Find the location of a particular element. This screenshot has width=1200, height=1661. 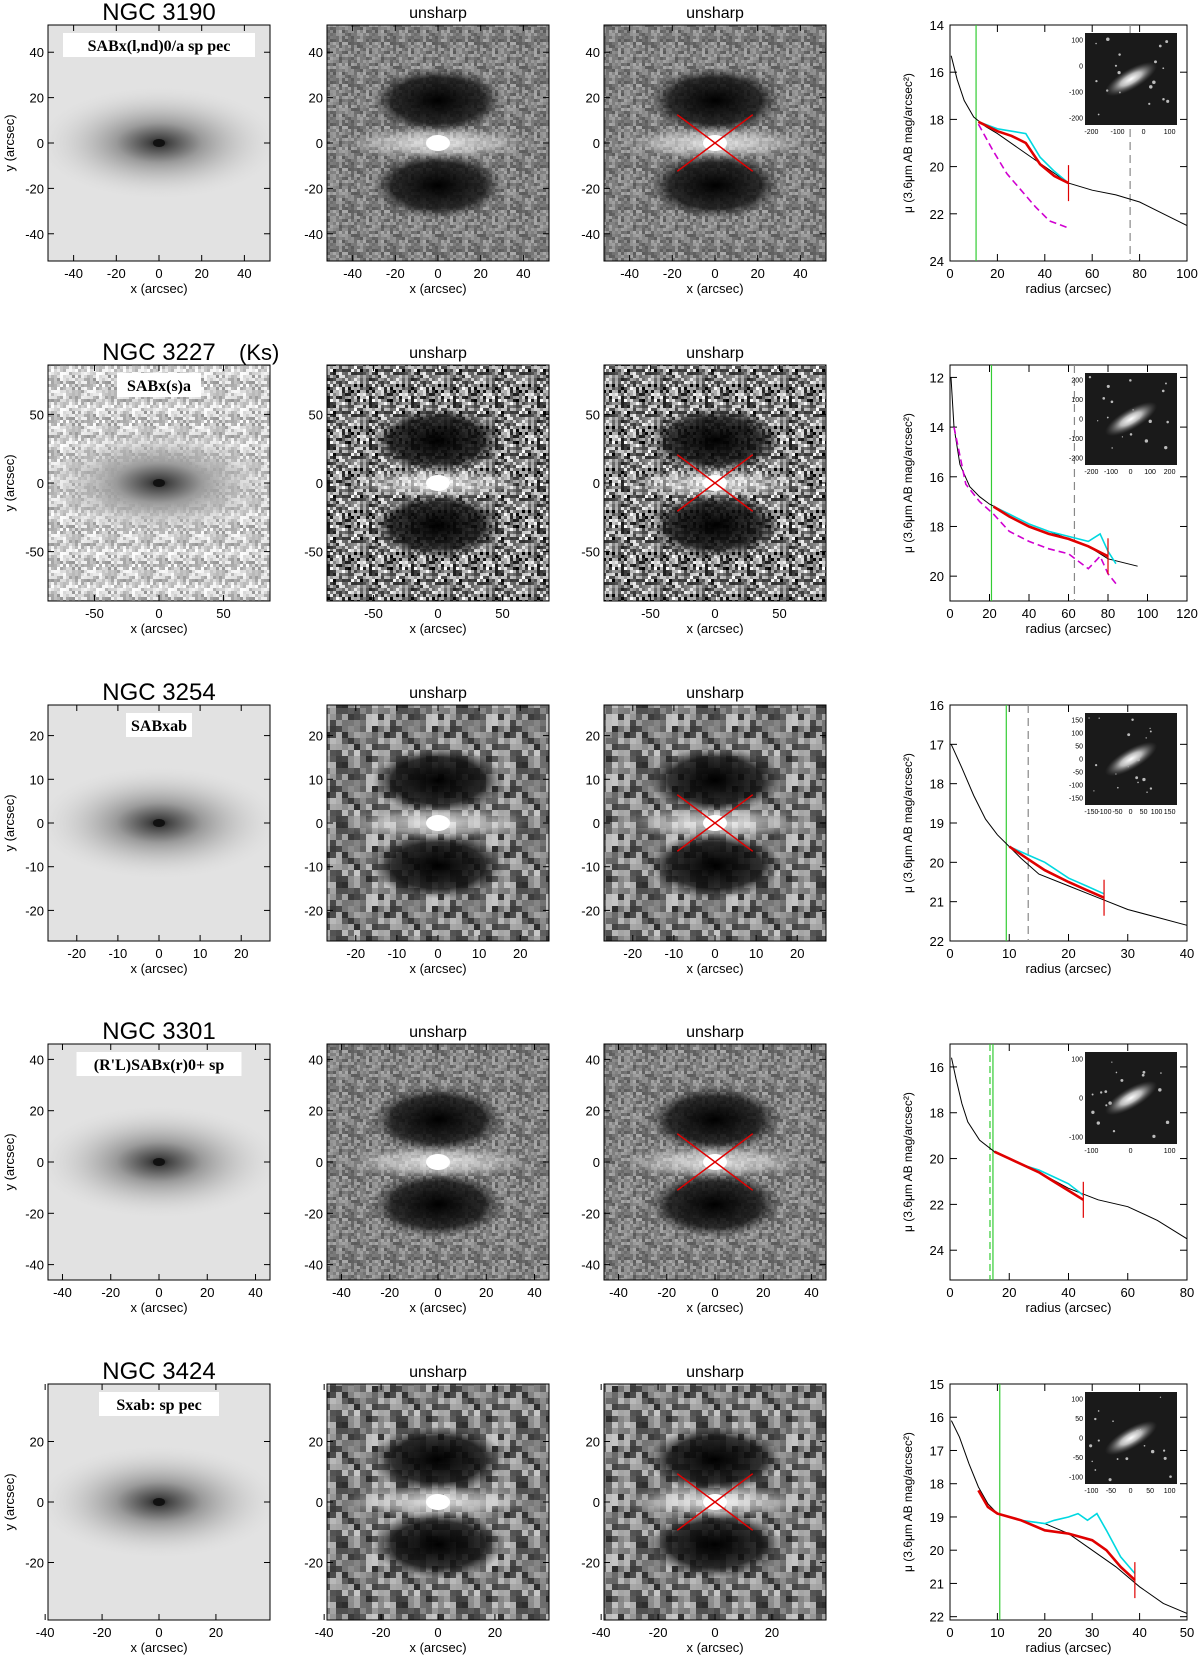

morphological-classification: SABx(l,nd)0/a sp pec is located at coordinates (159, 46).